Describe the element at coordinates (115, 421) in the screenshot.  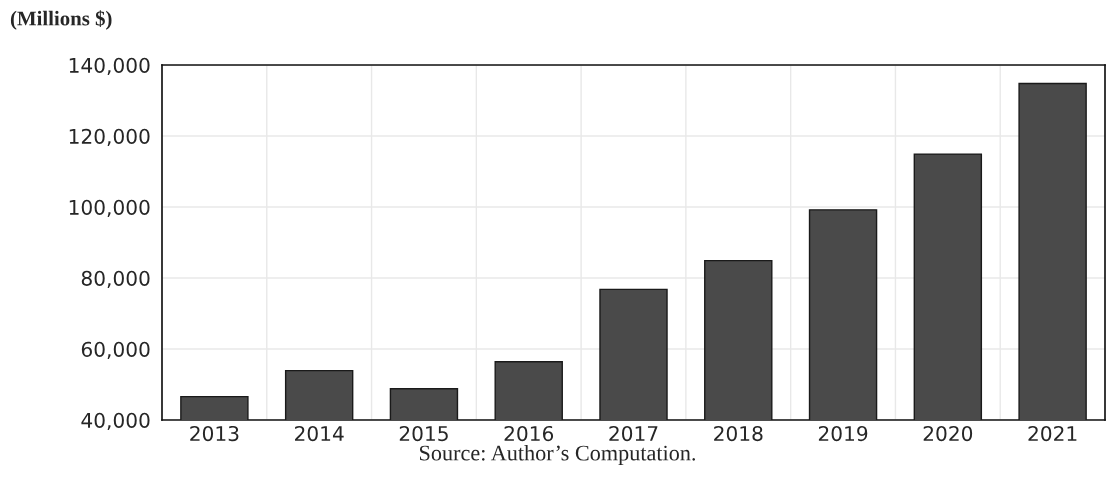
I see `y-tick-label: 40,000` at that location.